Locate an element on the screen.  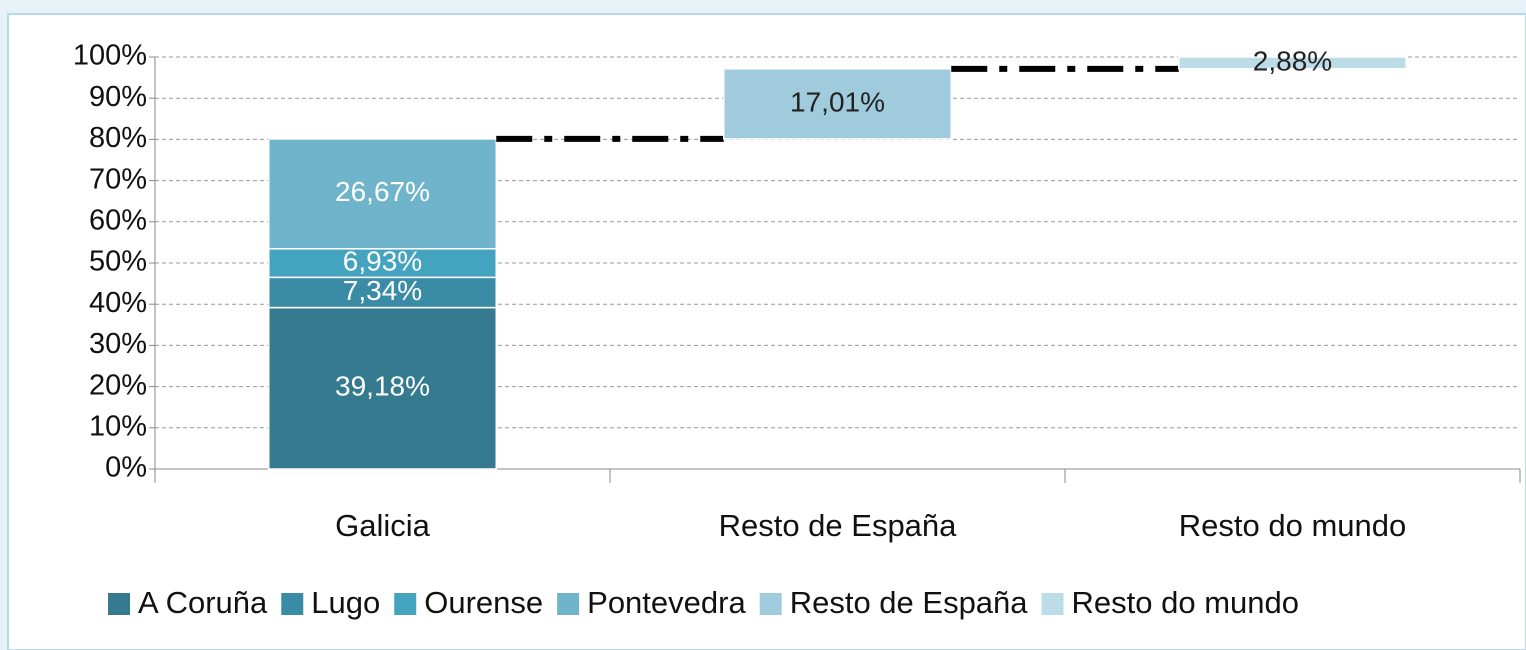
data-label: 7,34% is located at coordinates (382, 290).